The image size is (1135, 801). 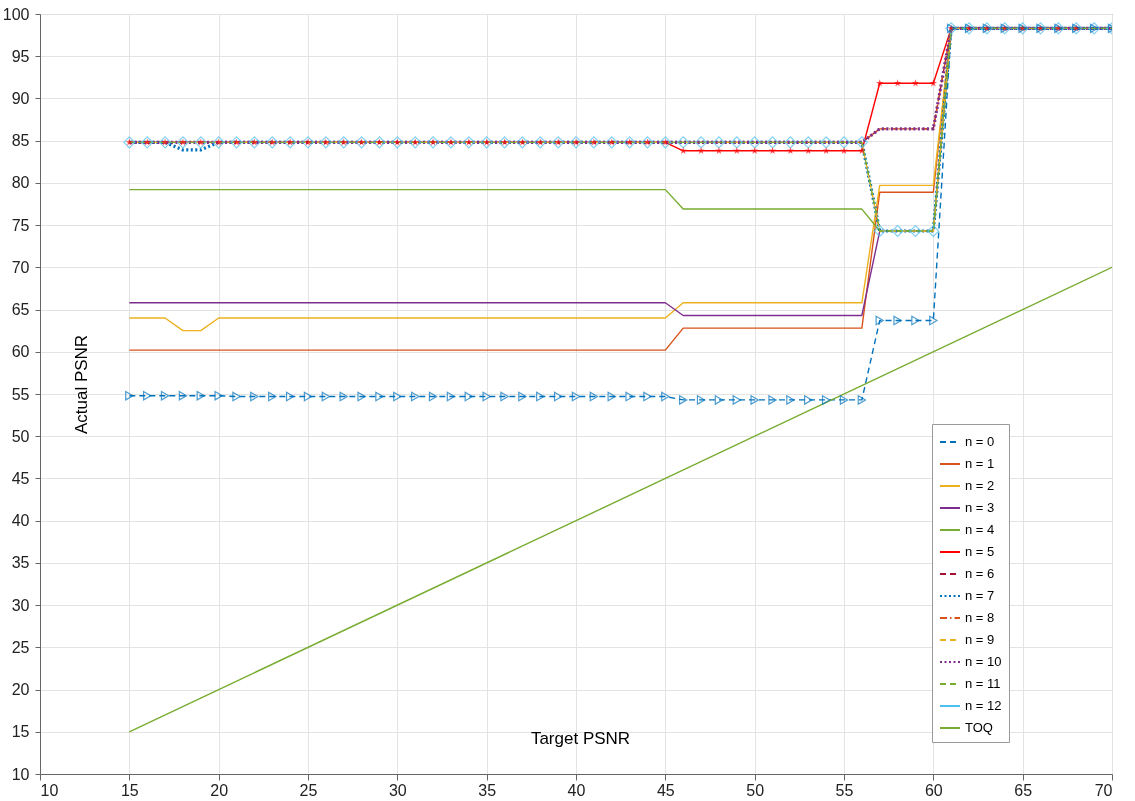 What do you see at coordinates (665, 790) in the screenshot?
I see `x-tick-label: 45` at bounding box center [665, 790].